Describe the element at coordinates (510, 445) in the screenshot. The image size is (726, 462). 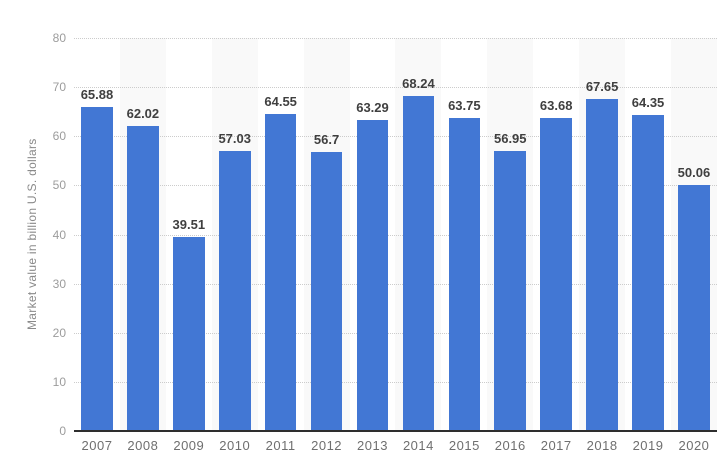
I see `x-axis-label: 2016` at that location.